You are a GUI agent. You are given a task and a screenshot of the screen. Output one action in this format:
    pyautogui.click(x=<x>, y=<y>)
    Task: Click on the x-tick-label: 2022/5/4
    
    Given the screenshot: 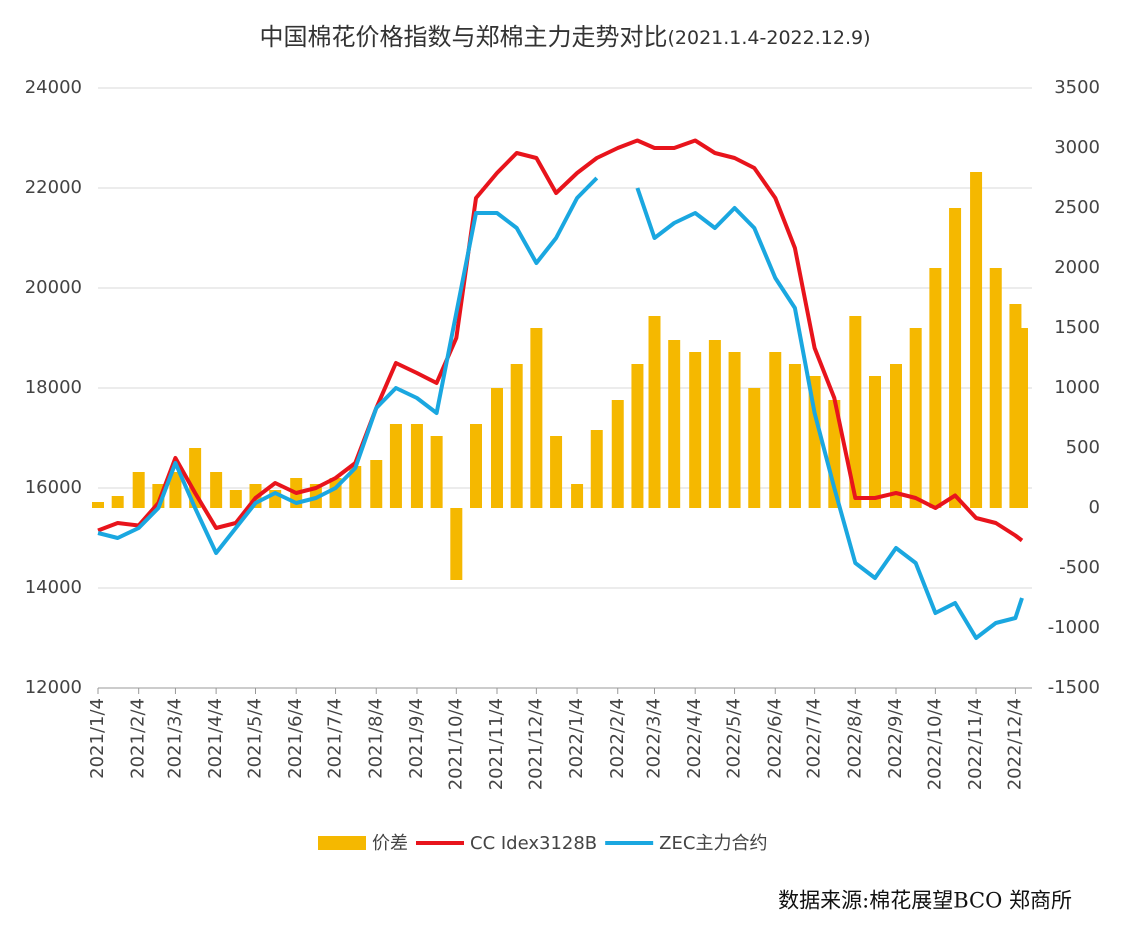 What is the action you would take?
    pyautogui.click(x=734, y=738)
    